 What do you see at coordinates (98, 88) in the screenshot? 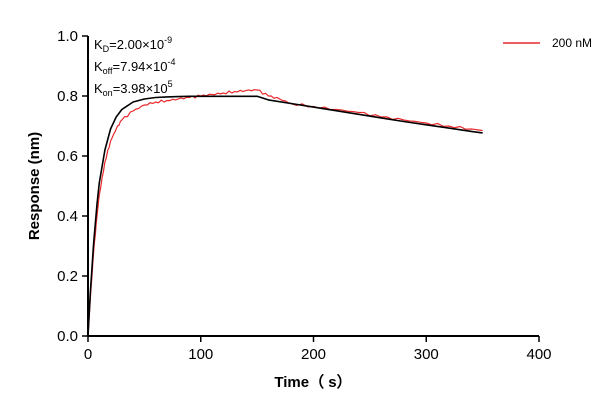
I see `kon-base: K` at bounding box center [98, 88].